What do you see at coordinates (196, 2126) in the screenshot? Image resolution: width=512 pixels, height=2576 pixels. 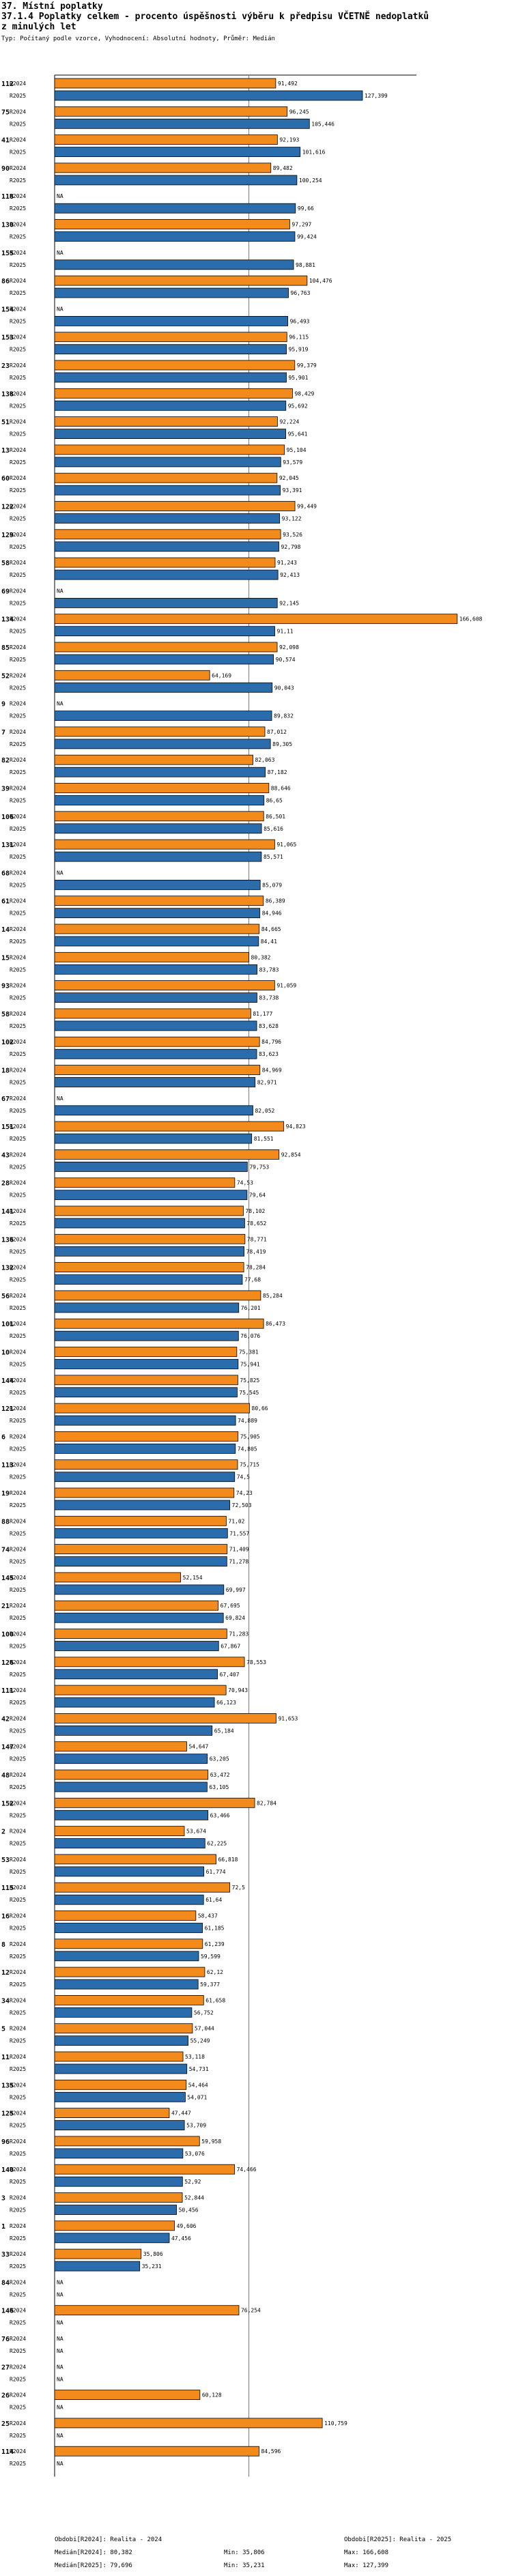 I see `value-label-r2025: 53,709` at bounding box center [196, 2126].